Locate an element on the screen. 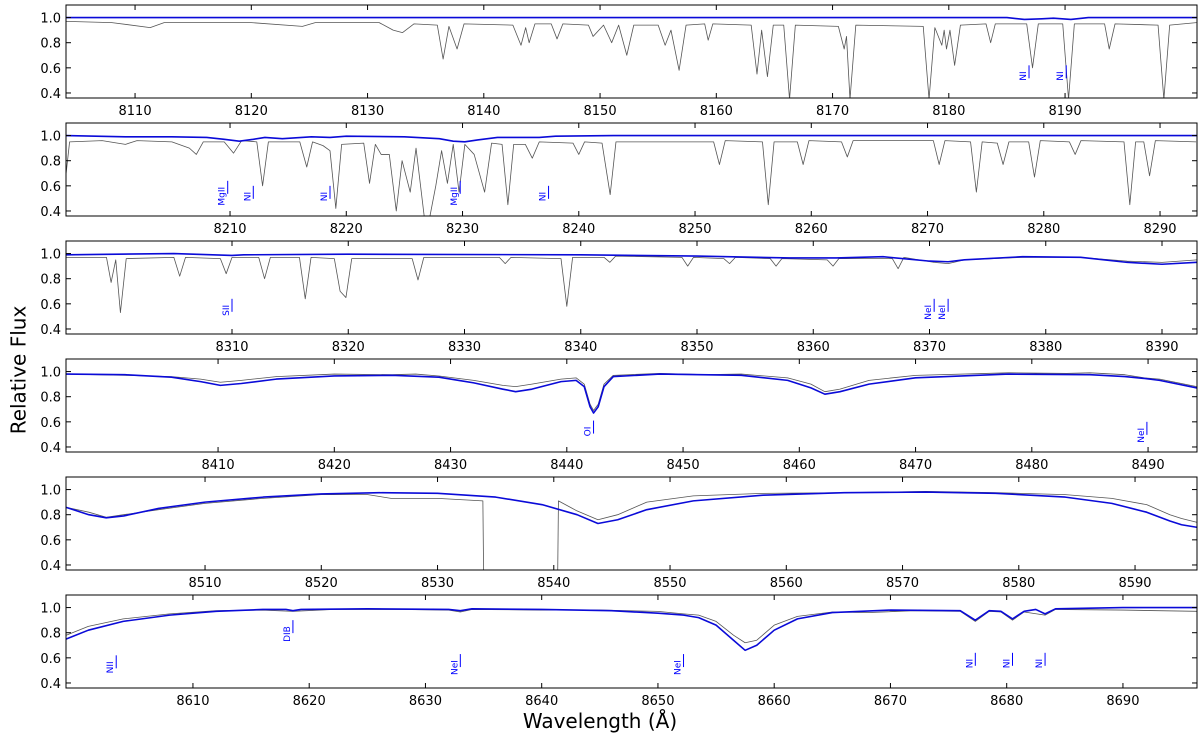 The width and height of the screenshot is (1200, 741). x-tick-label: 8220 is located at coordinates (346, 229).